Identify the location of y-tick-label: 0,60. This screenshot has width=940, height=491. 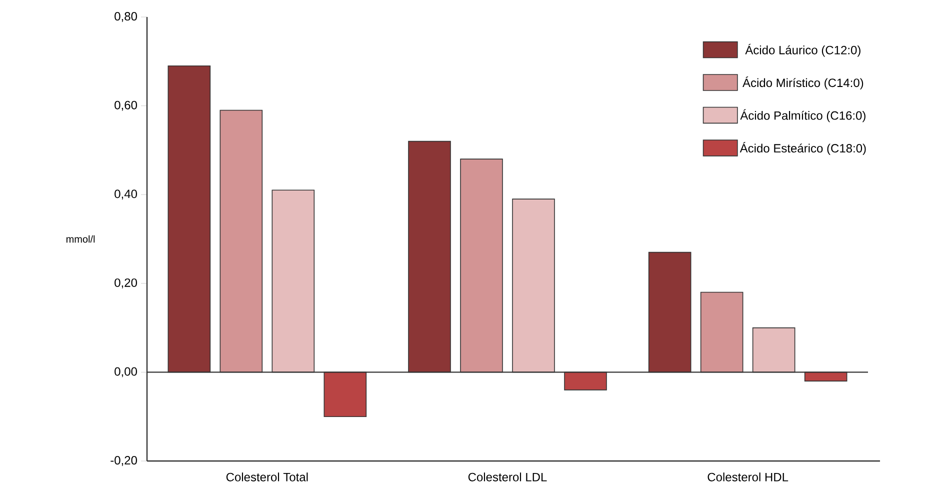
(126, 105).